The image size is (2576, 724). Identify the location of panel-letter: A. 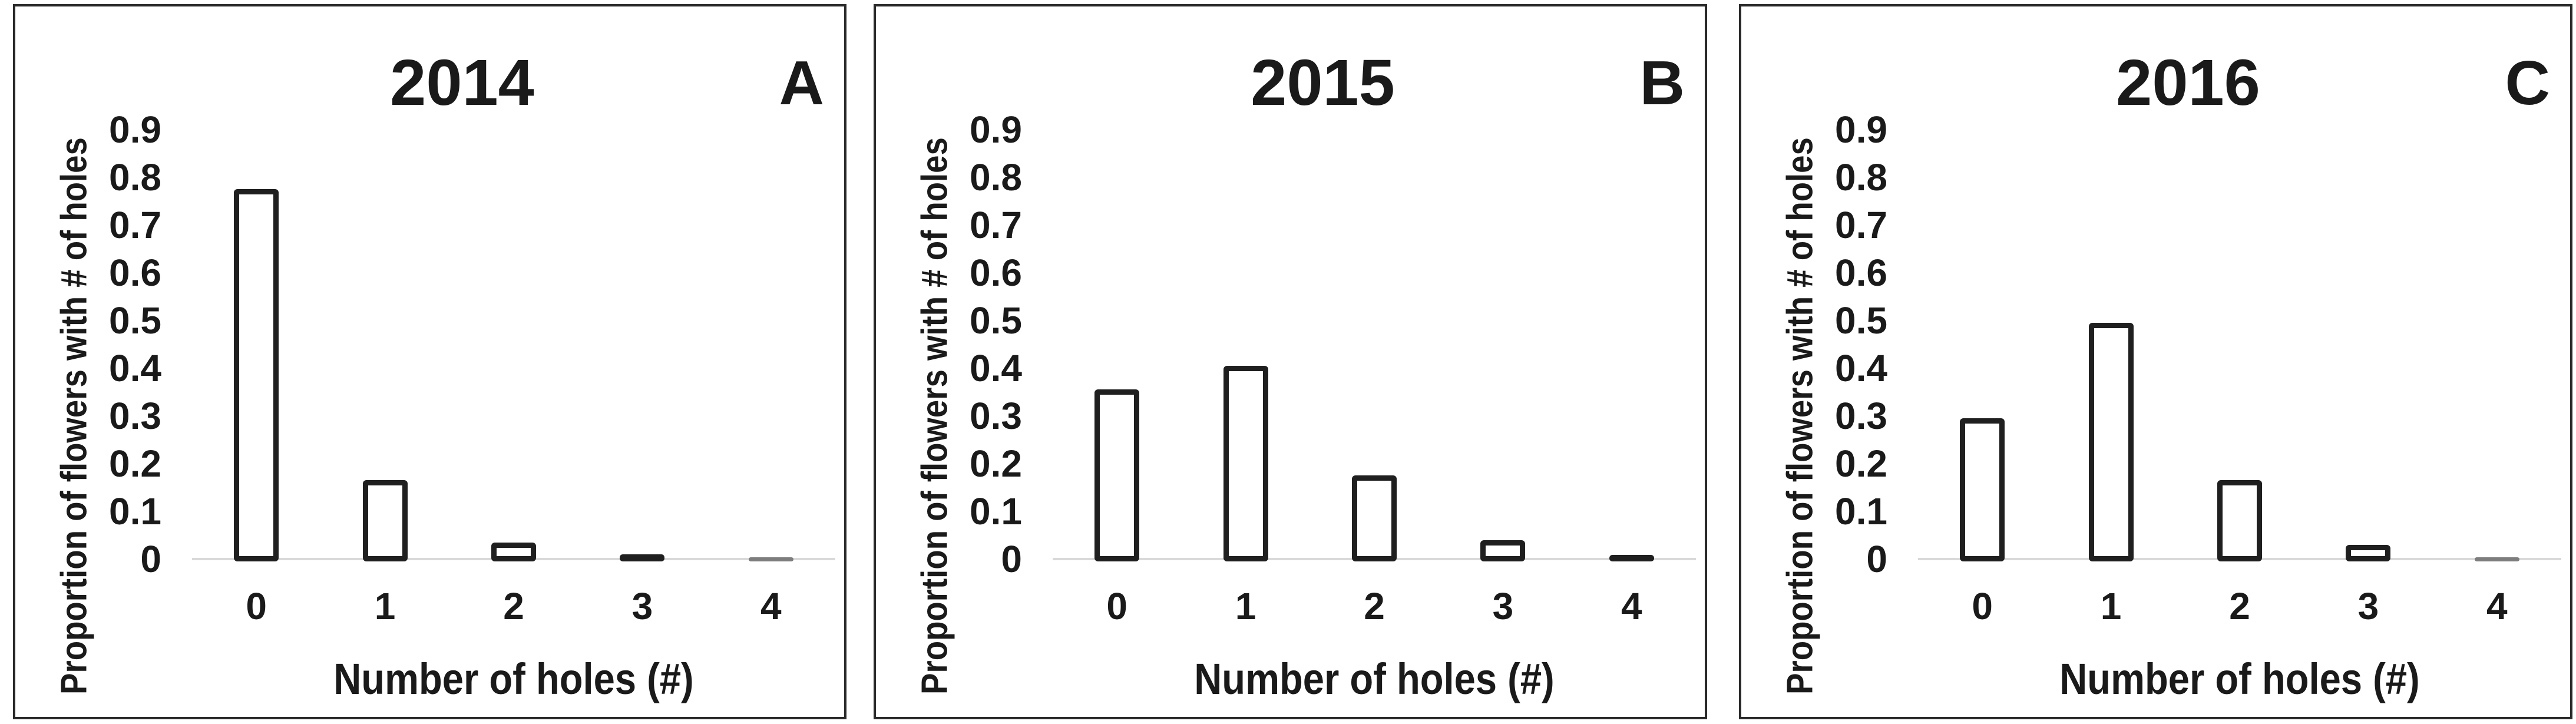
(801, 83).